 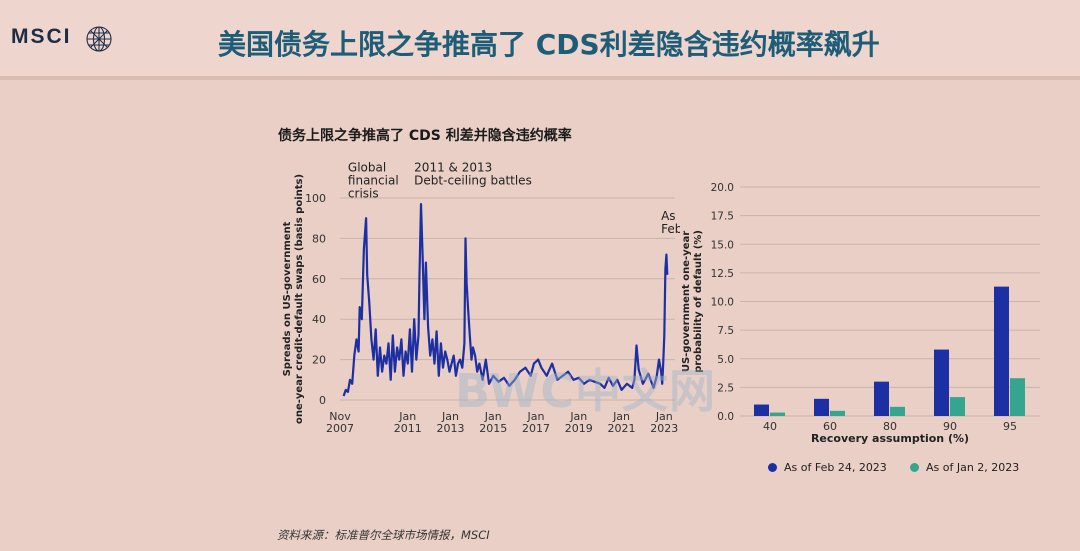 I want to click on y-tick-label: 100, so click(x=315, y=198).